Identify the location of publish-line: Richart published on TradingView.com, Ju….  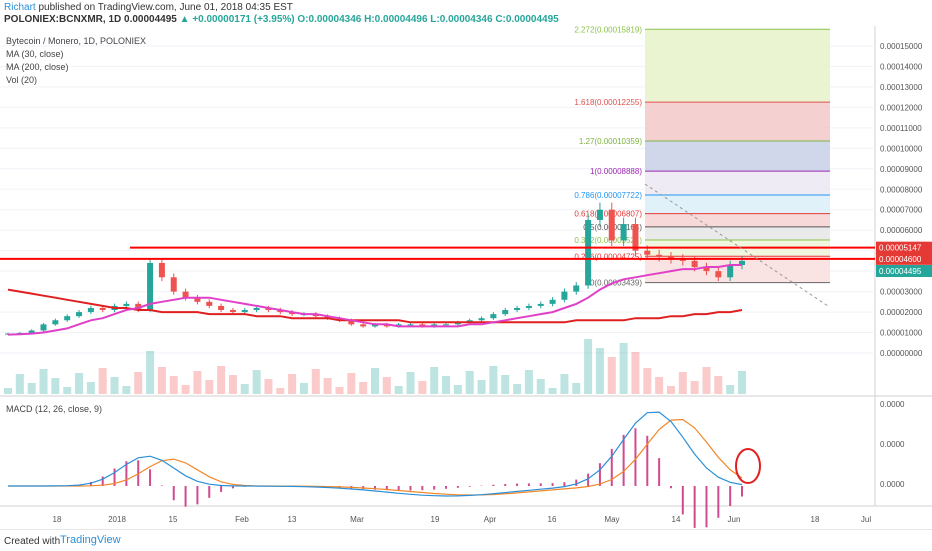
(148, 8).